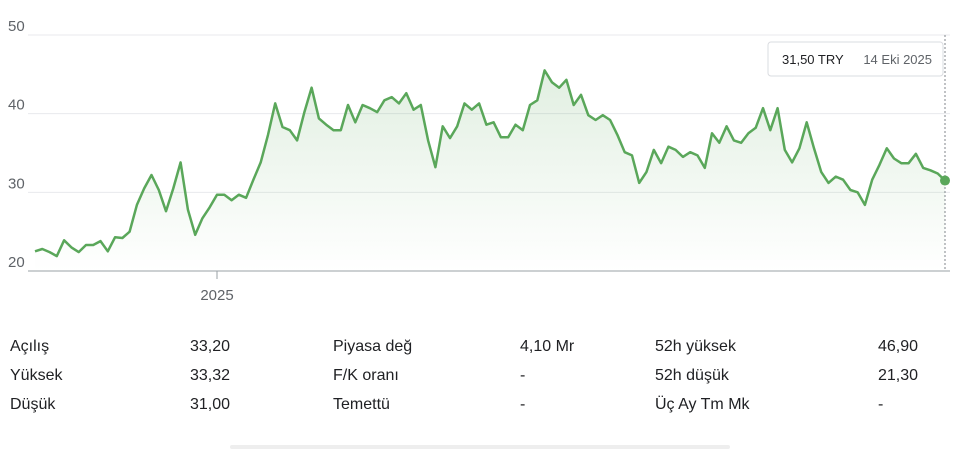 Image resolution: width=960 pixels, height=449 pixels. What do you see at coordinates (692, 375) in the screenshot?
I see `stat-label: 52h düşük` at bounding box center [692, 375].